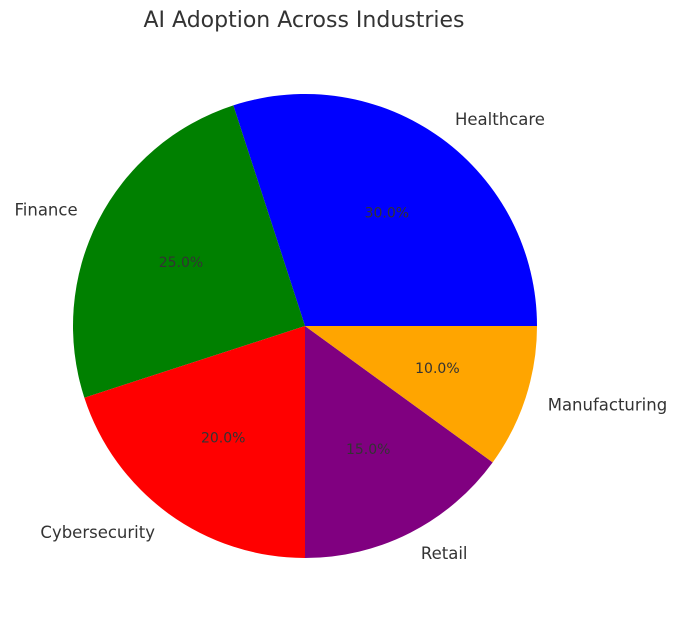 The image size is (684, 621). Describe the element at coordinates (437, 369) in the screenshot. I see `pct-label-manufacturing: 10.0%` at that location.